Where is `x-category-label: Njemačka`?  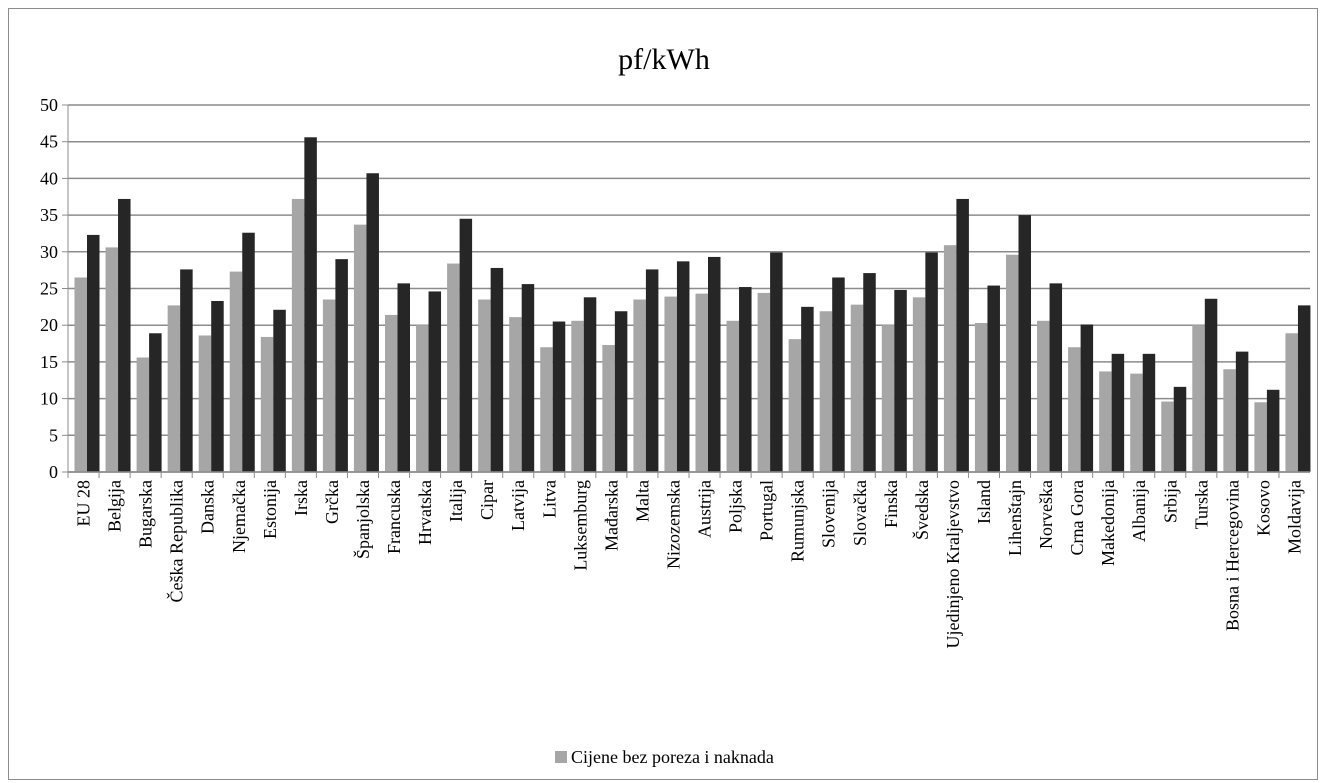
x-category-label: Njemačka is located at coordinates (239, 516).